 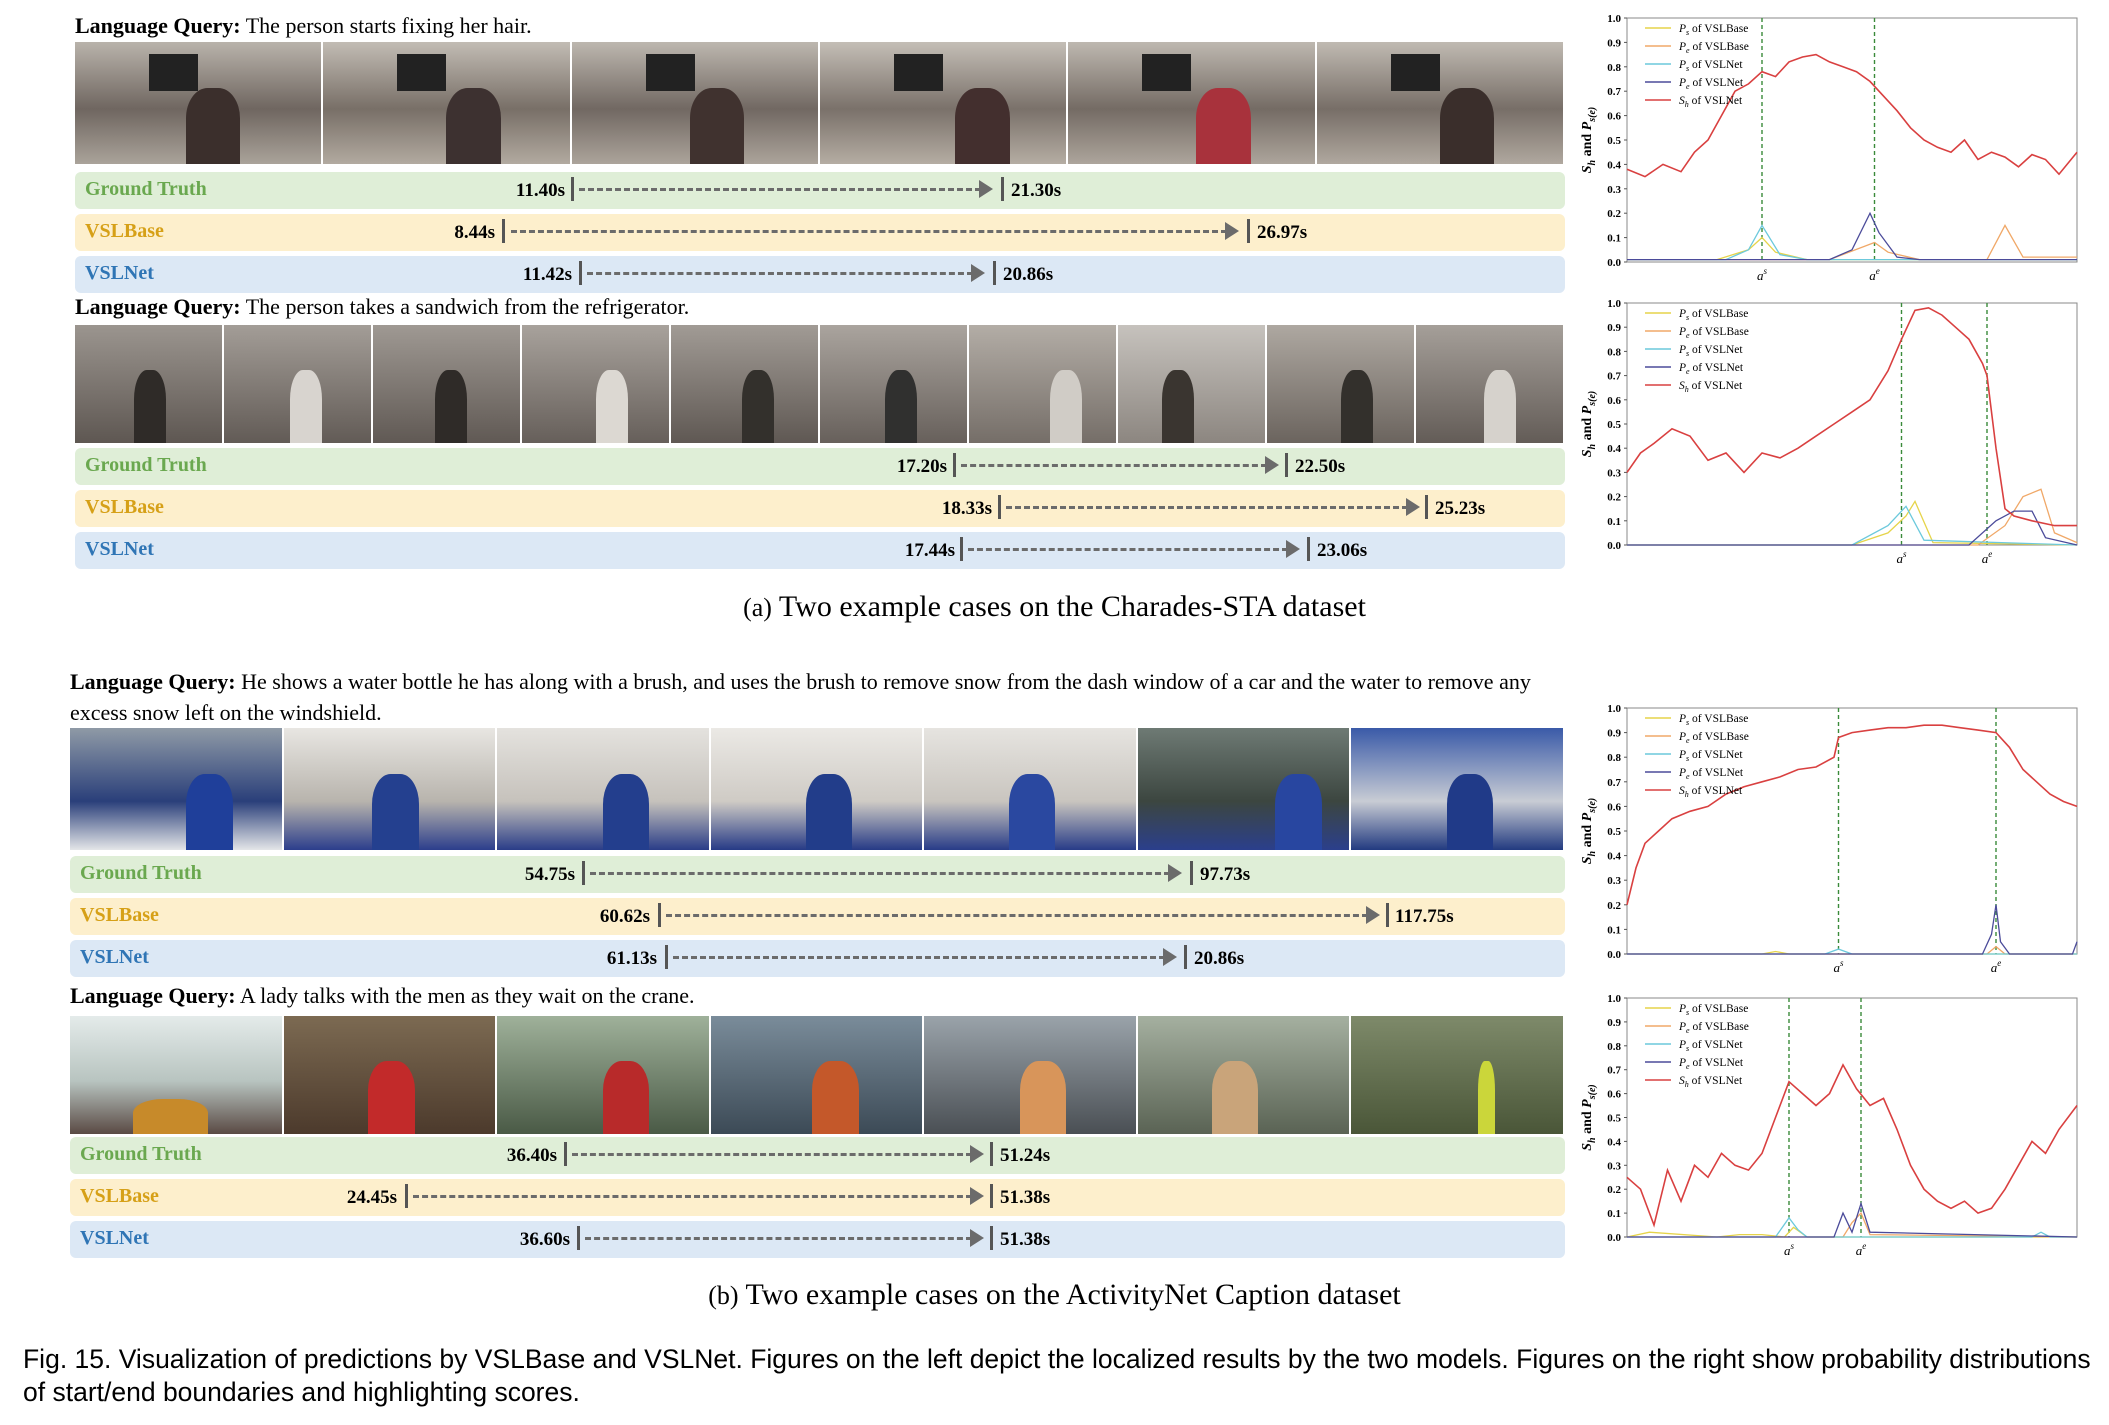 What do you see at coordinates (757, 607) in the screenshot?
I see `subcaption-tag: (a)` at bounding box center [757, 607].